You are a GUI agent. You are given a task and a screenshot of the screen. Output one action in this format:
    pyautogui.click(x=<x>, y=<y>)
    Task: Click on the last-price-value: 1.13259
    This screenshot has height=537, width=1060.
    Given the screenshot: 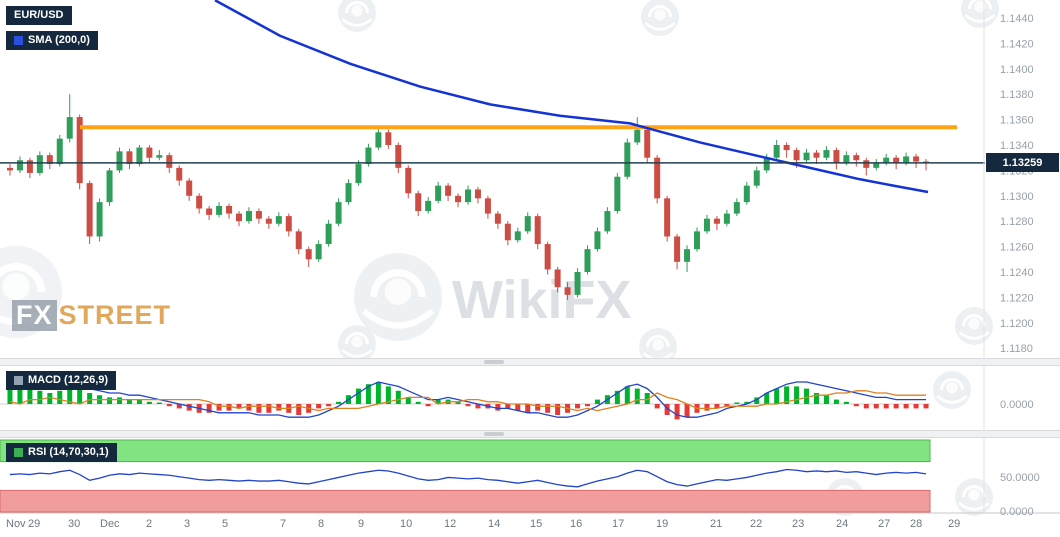 What is the action you would take?
    pyautogui.click(x=1022, y=162)
    